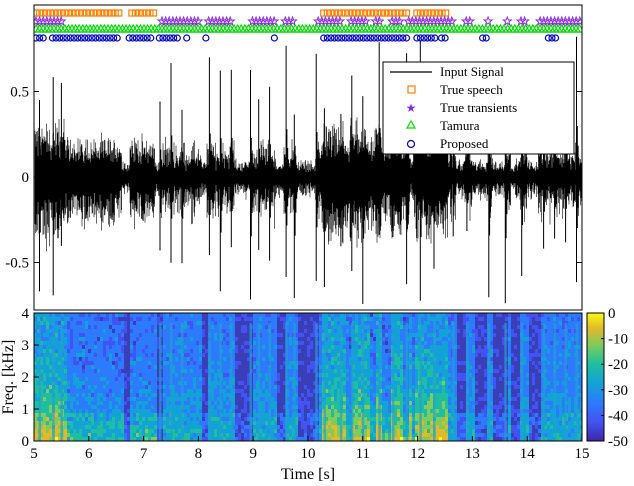 The width and height of the screenshot is (634, 486). What do you see at coordinates (356, 13) in the screenshot?
I see `square-marker` at bounding box center [356, 13].